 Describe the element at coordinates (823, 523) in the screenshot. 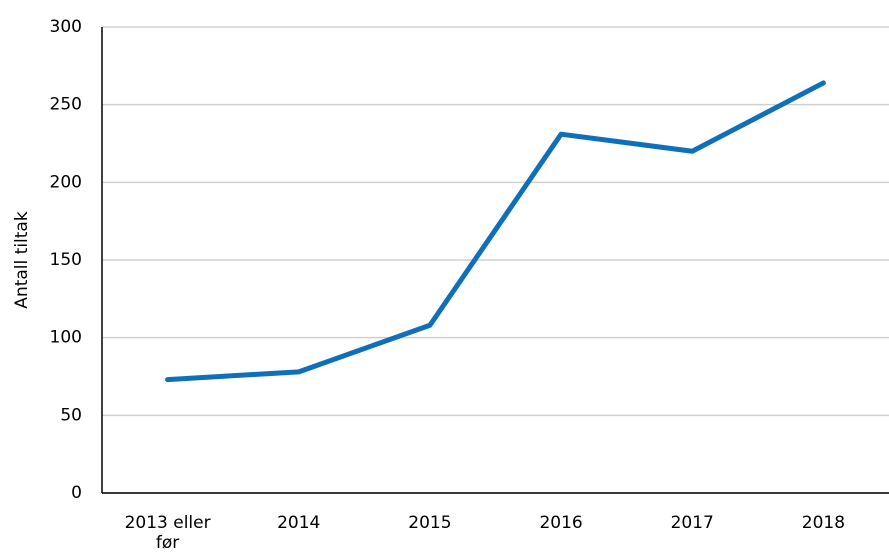

I see `x-tick-label: 2018` at that location.